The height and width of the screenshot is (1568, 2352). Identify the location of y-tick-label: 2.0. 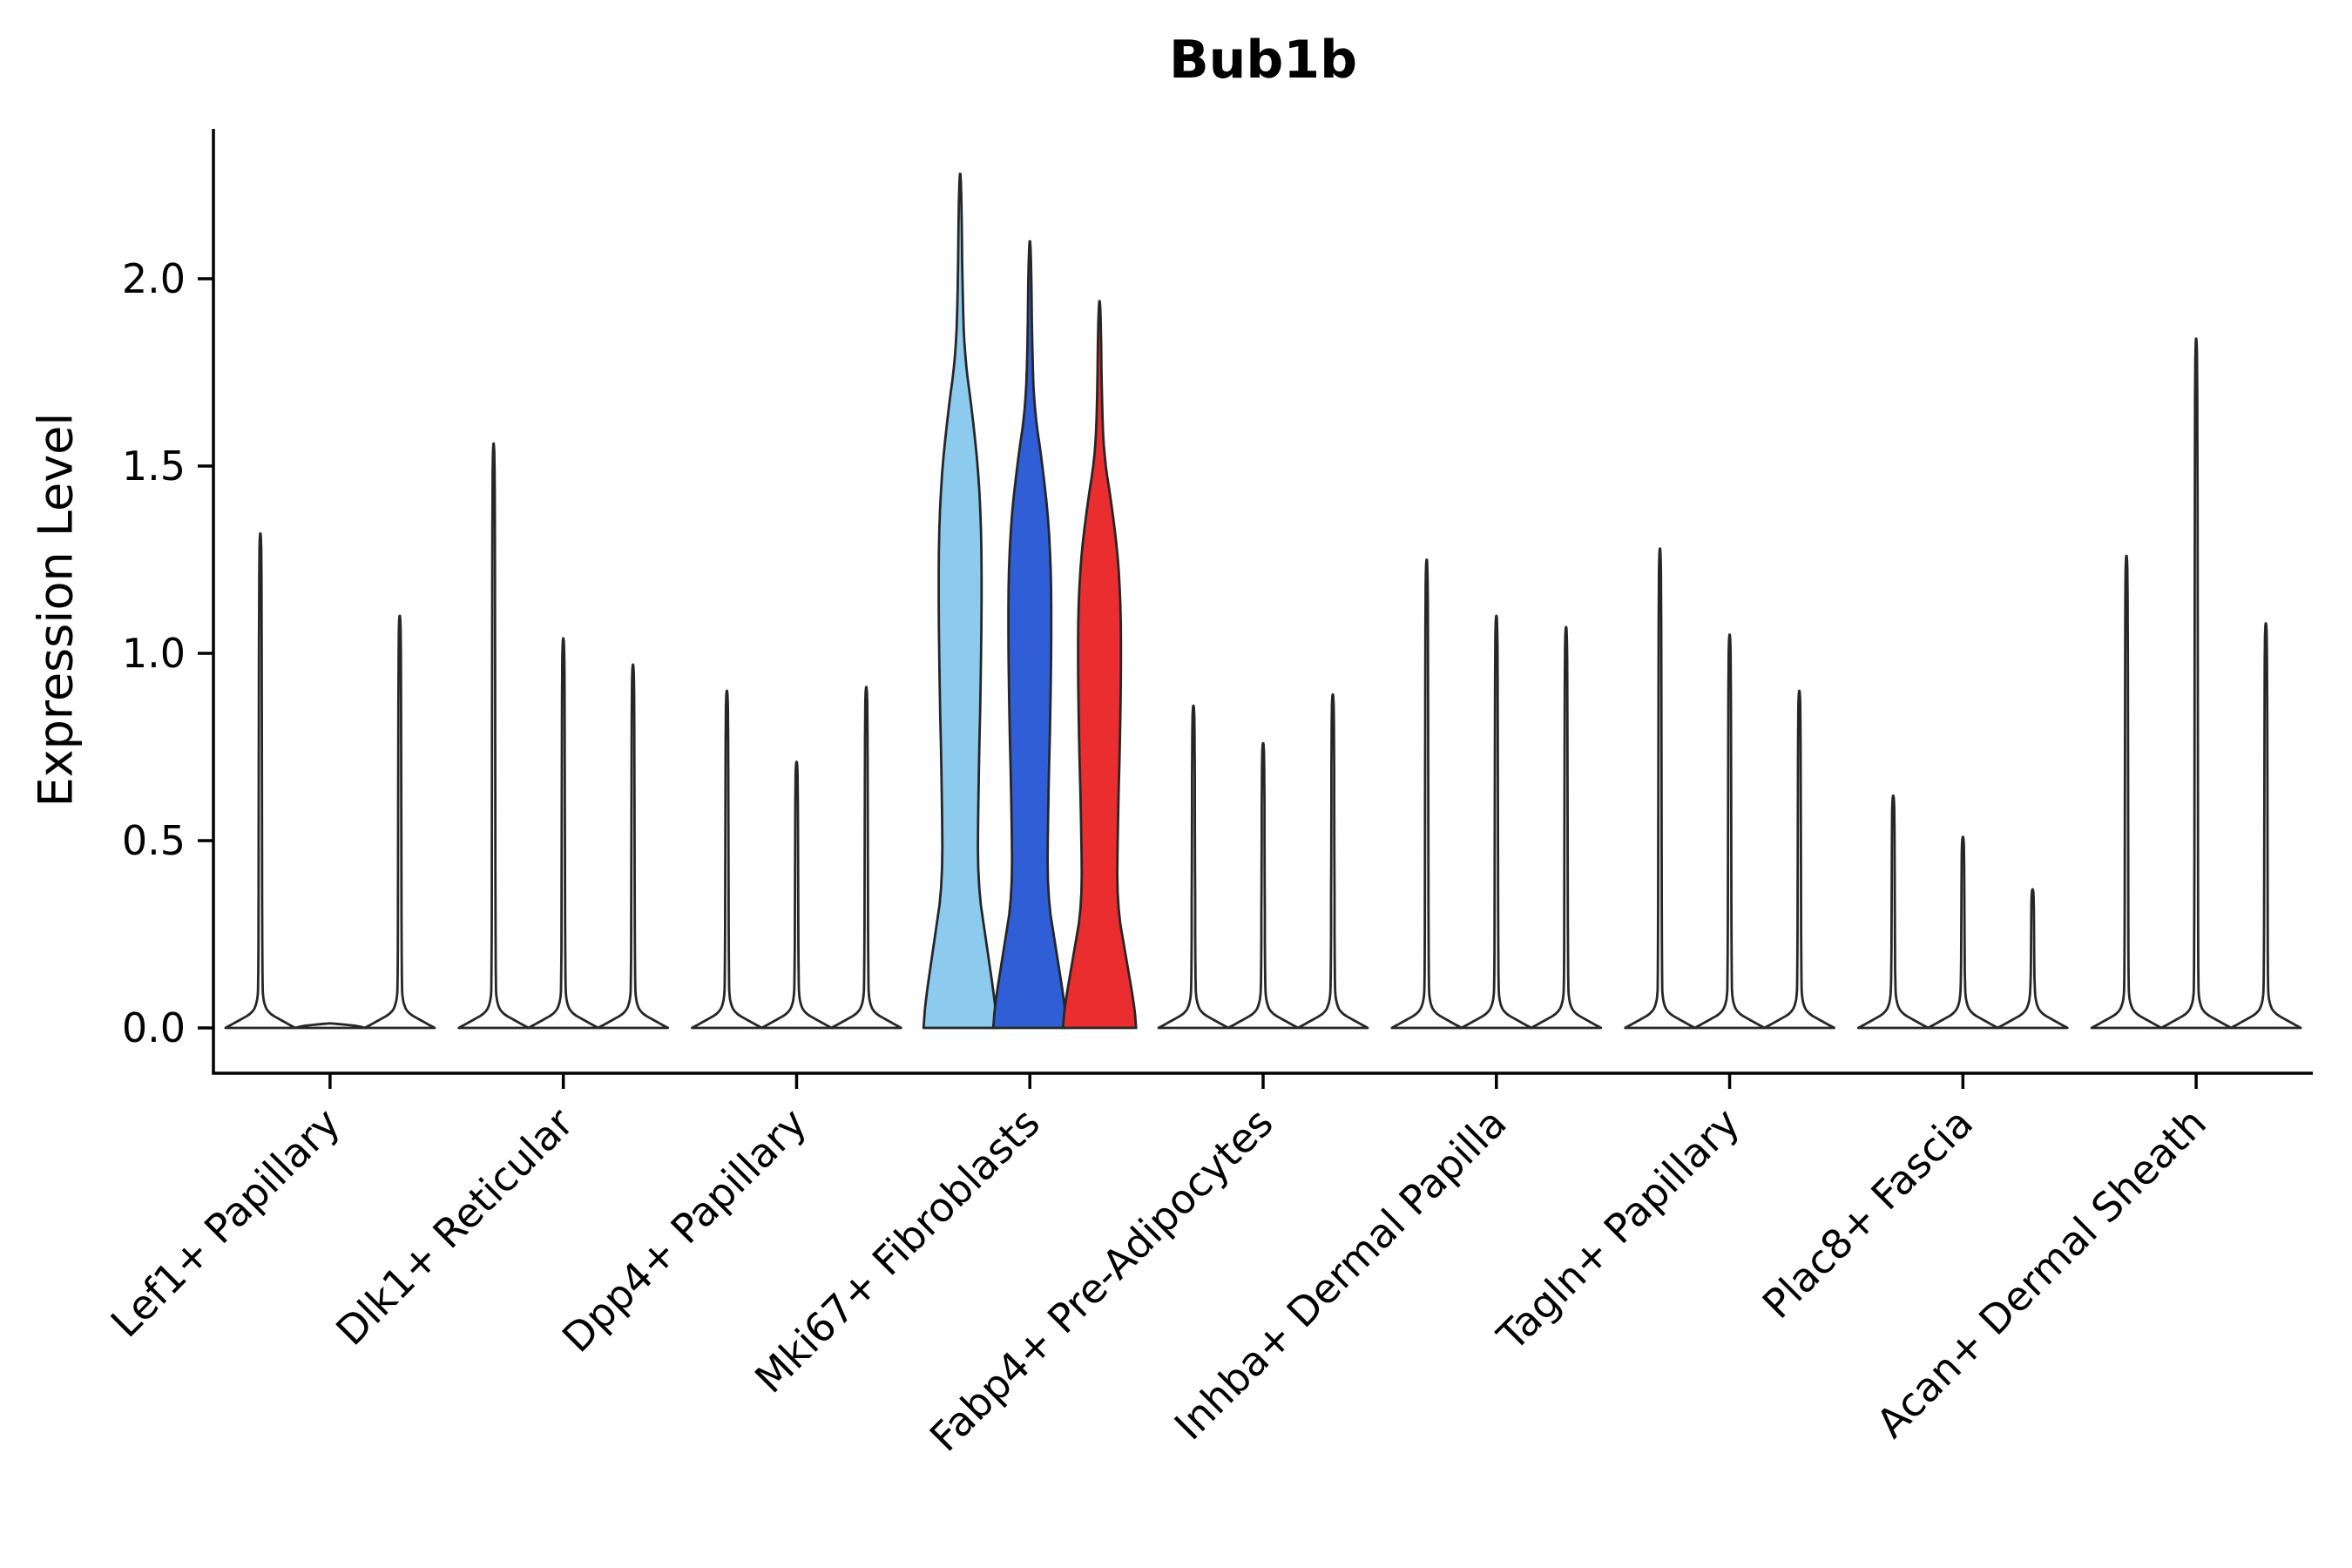
(154, 278).